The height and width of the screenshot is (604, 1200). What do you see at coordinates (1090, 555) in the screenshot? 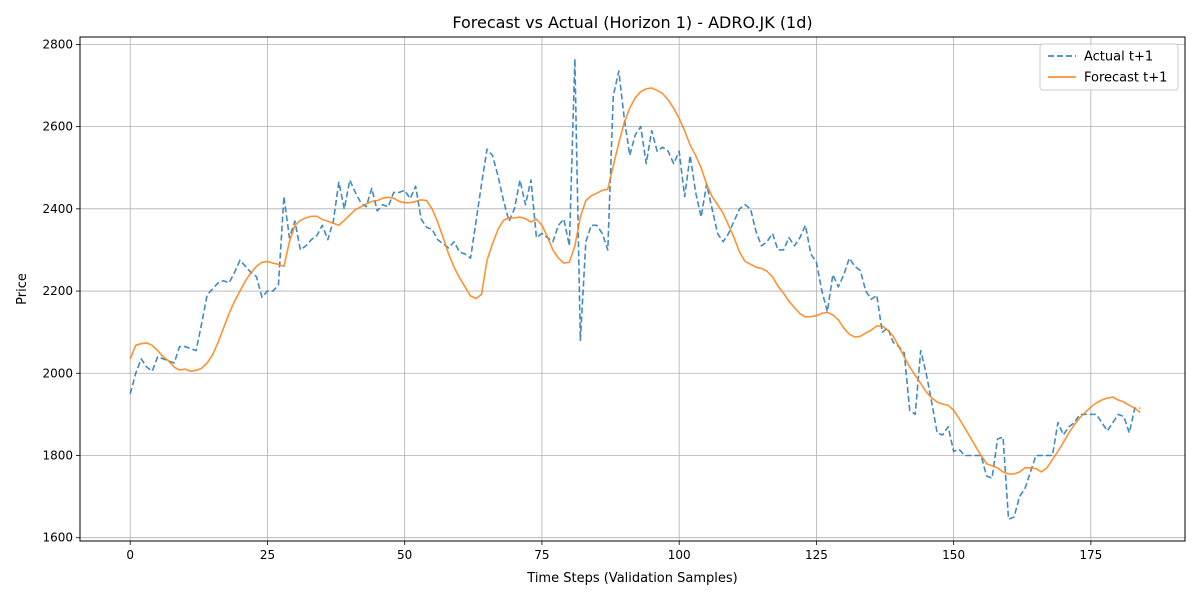
I see `x-tick-label: 175` at bounding box center [1090, 555].